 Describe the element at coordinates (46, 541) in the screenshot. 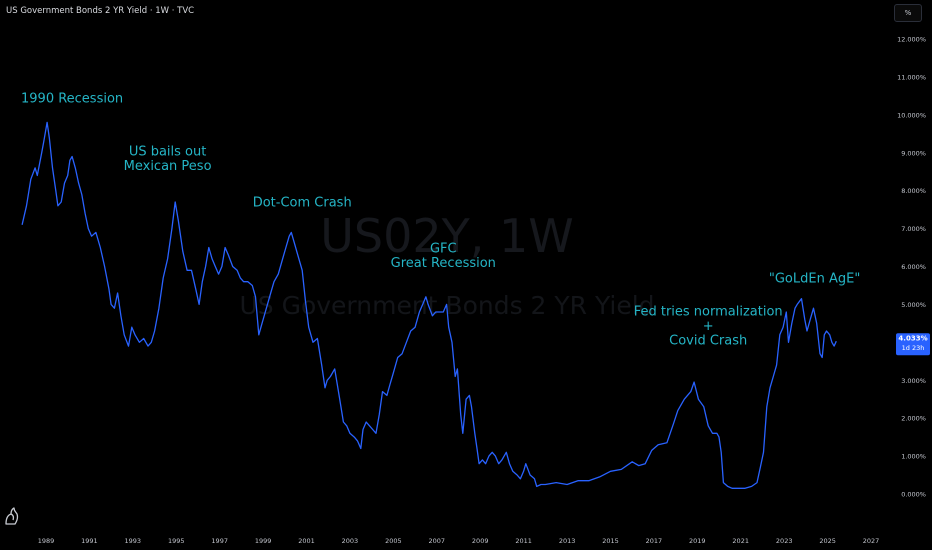

I see `x-tick-label: 1989` at that location.